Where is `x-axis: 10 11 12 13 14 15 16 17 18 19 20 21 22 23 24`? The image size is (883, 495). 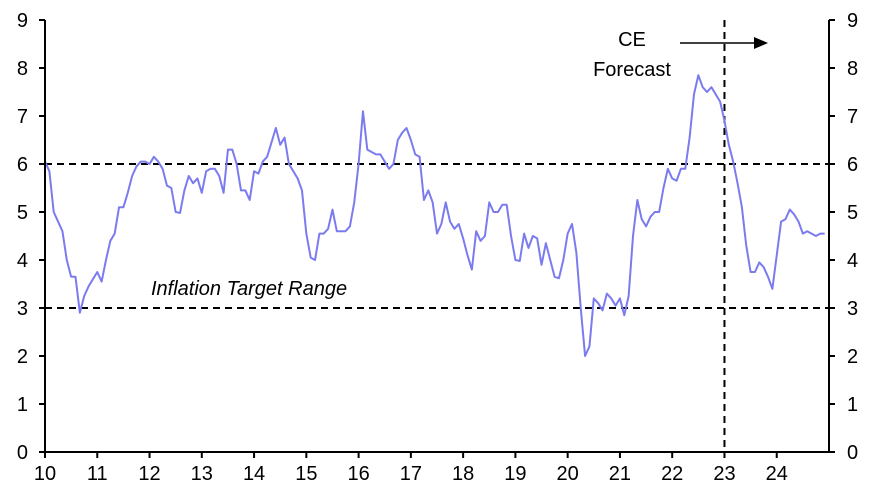
x-axis: 10 11 12 13 14 15 16 17 18 19 20 21 22 23 24 is located at coordinates (411, 468).